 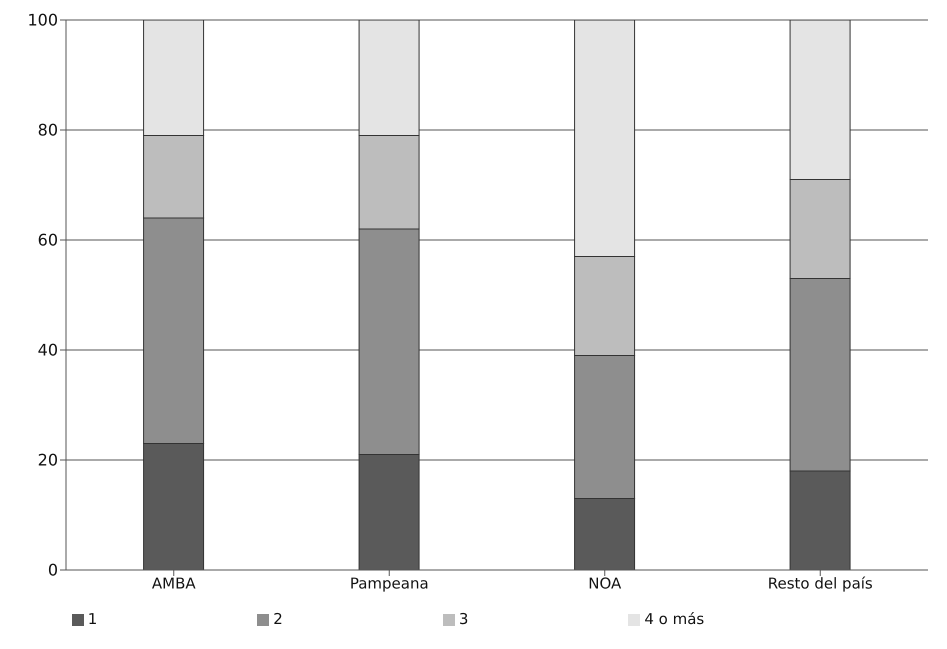 I want to click on y-tick-label: 0, so click(x=53, y=570).